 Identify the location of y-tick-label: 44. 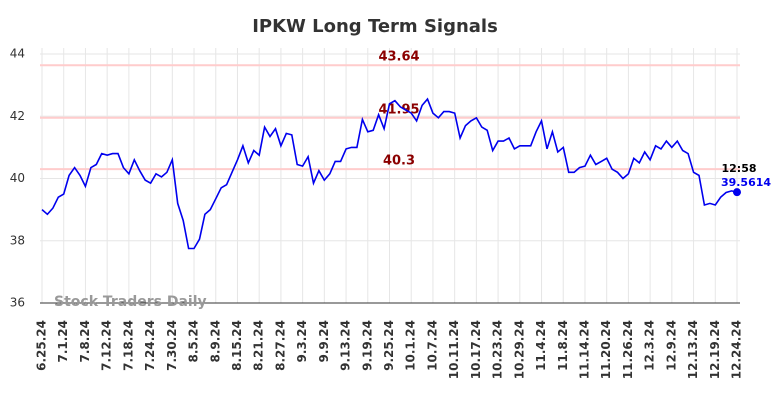
(17, 54).